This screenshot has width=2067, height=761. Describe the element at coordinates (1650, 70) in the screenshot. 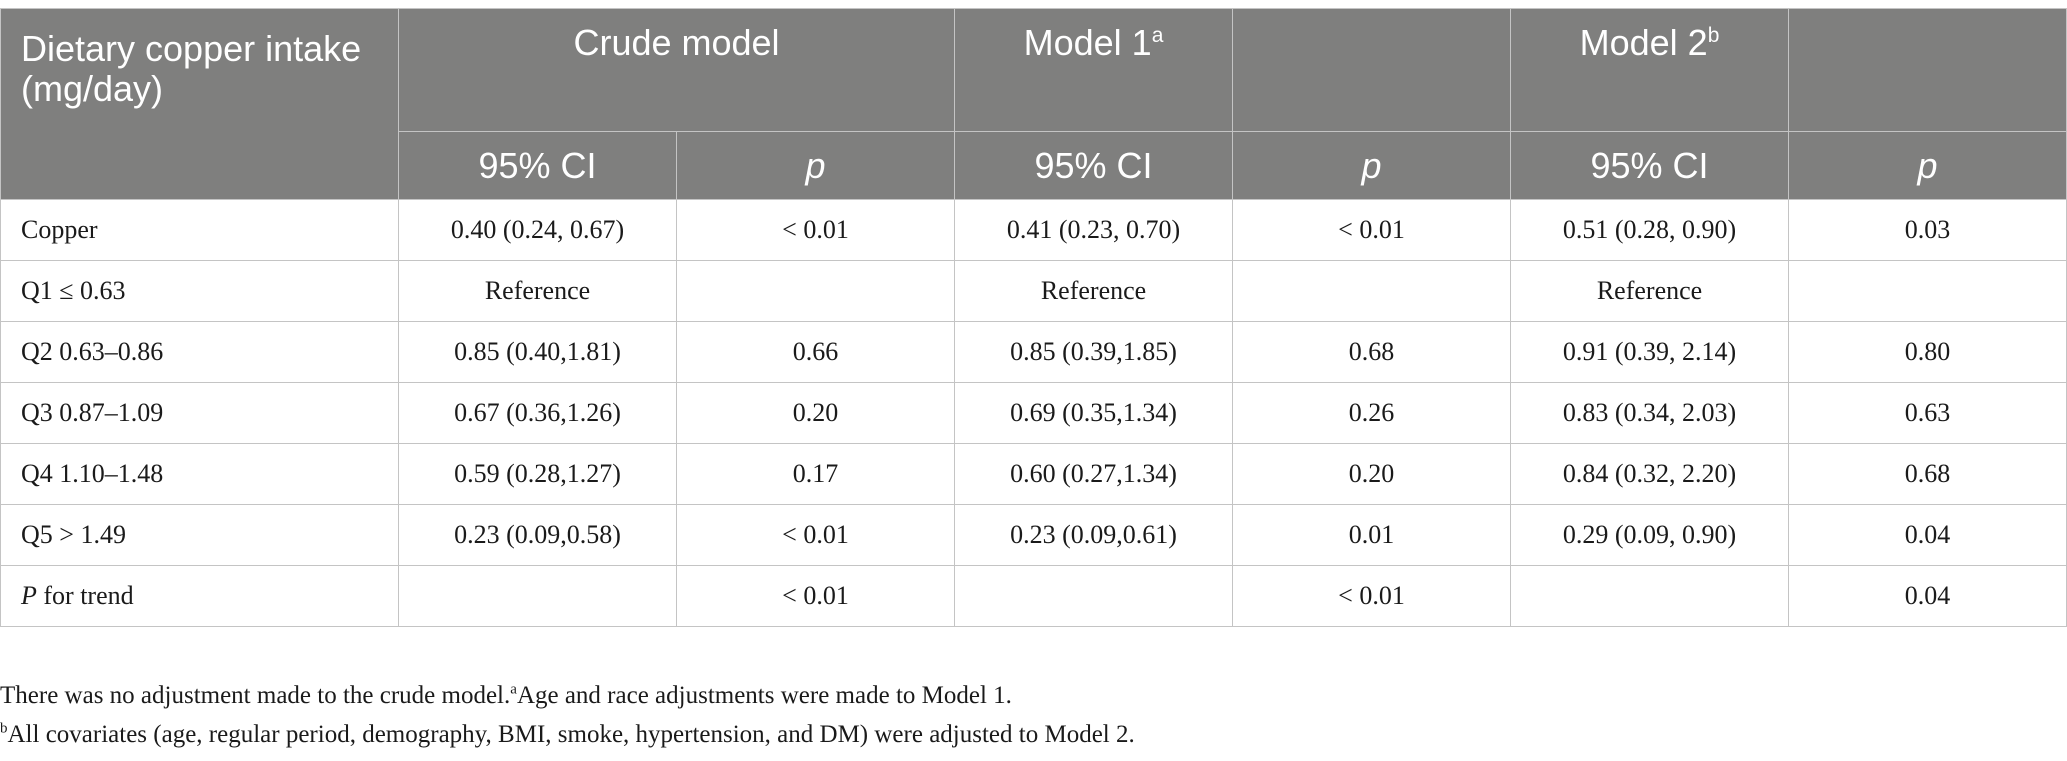

I see `header-model2: Model 2b` at that location.